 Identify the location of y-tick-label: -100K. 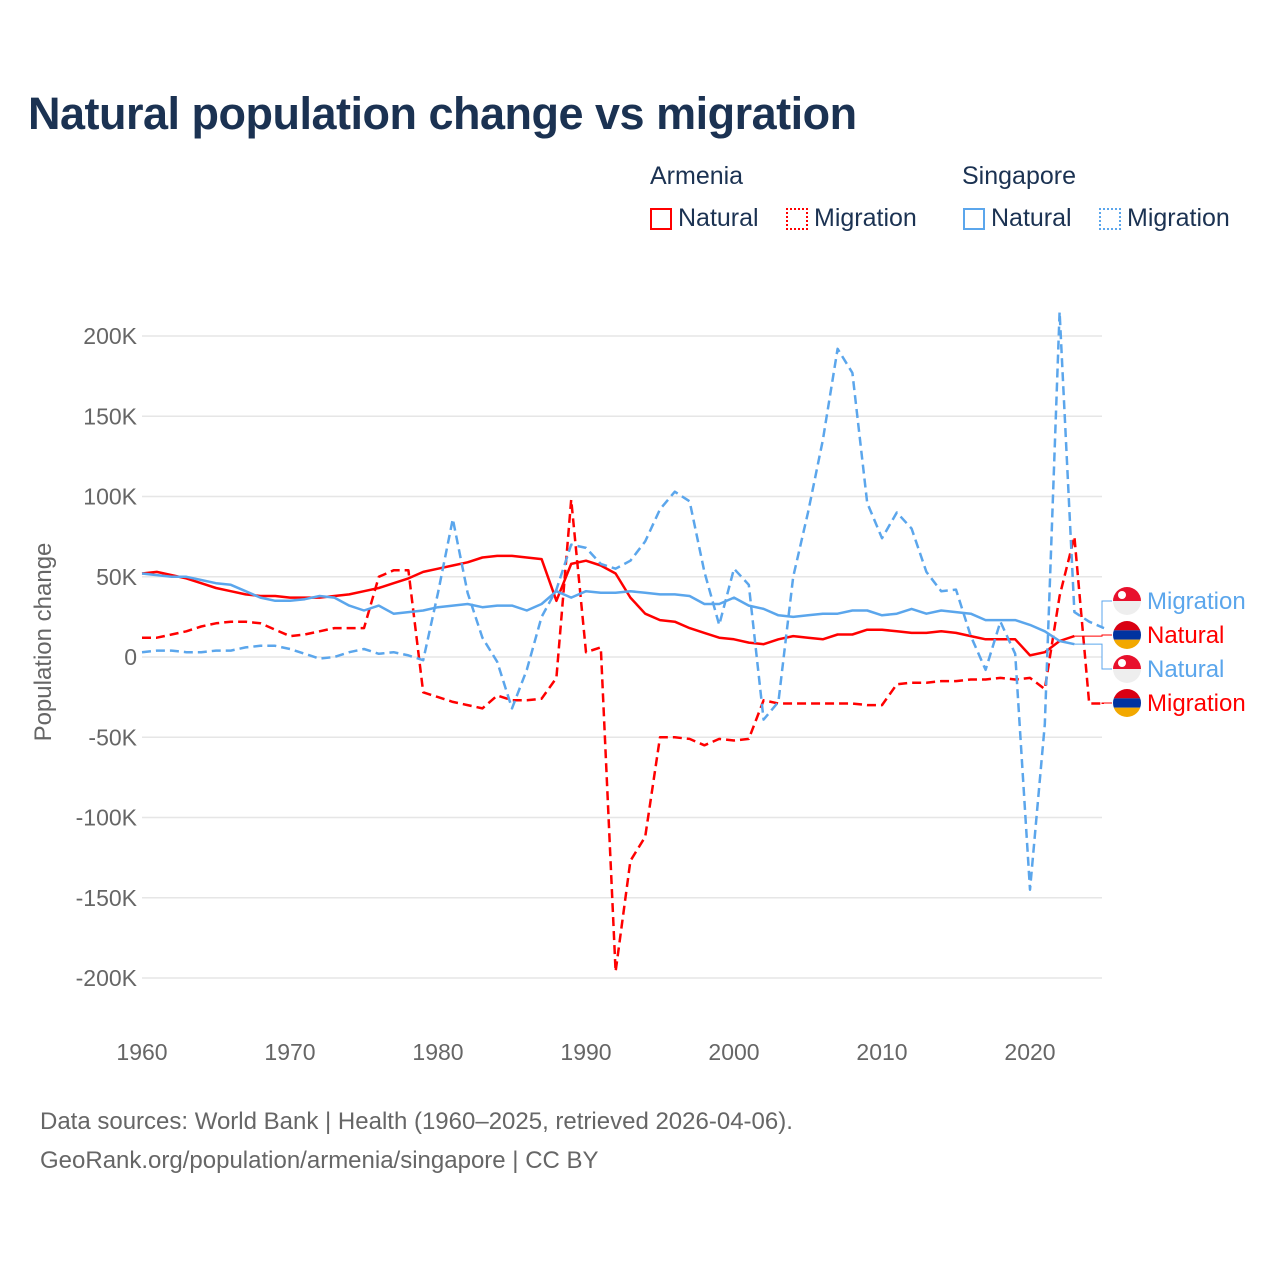
(107, 818).